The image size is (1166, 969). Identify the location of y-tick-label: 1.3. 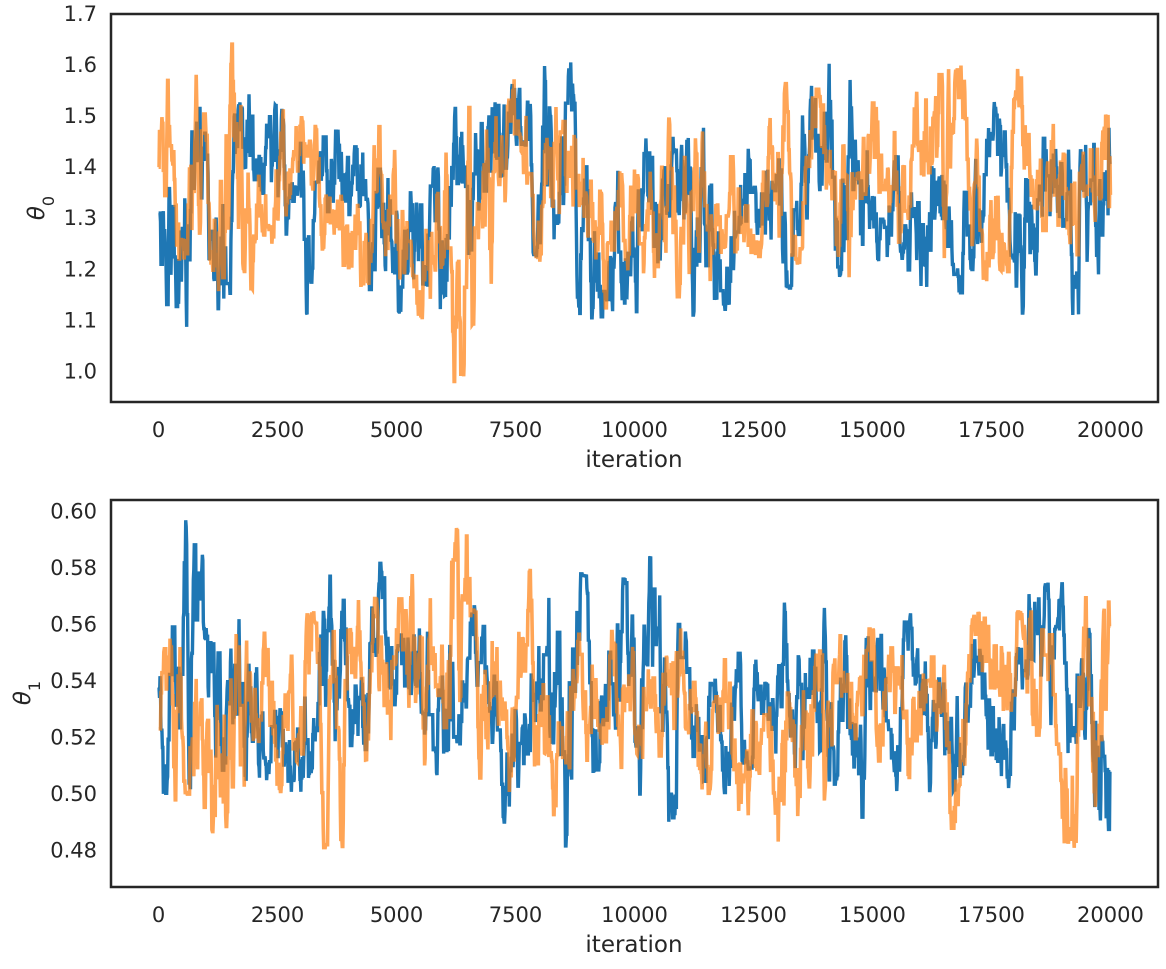
(80, 218).